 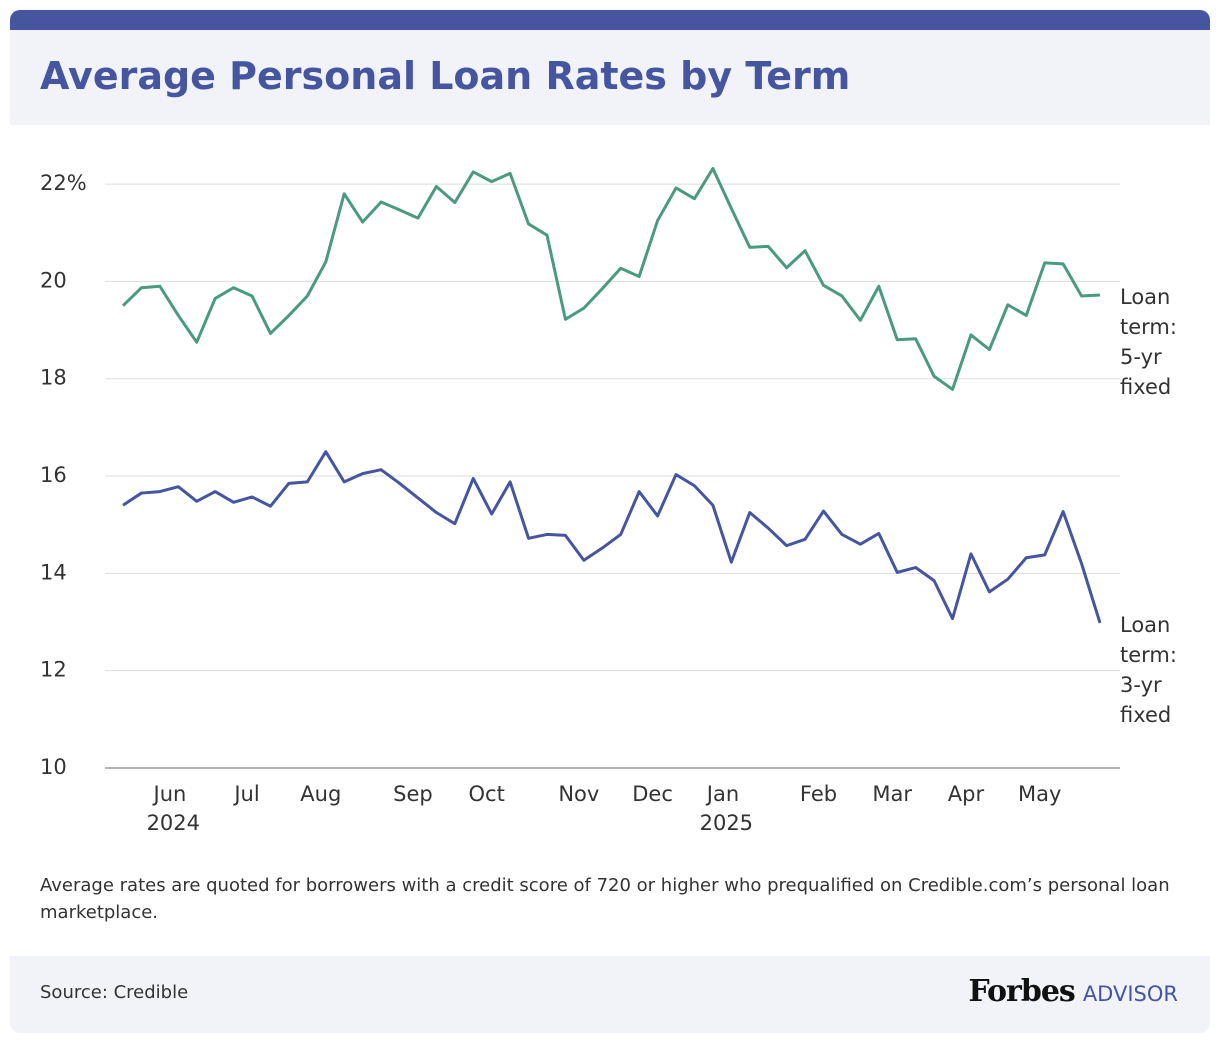 What do you see at coordinates (63, 183) in the screenshot?
I see `y-tick-label: 22%` at bounding box center [63, 183].